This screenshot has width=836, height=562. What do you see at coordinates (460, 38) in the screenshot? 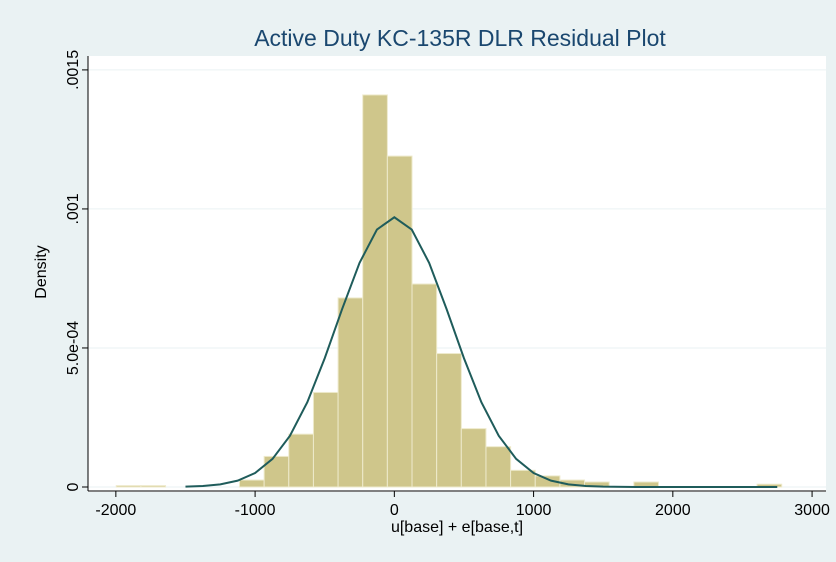
I see `chart-title: Active Duty KC-135R DLR Residual Plot` at bounding box center [460, 38].